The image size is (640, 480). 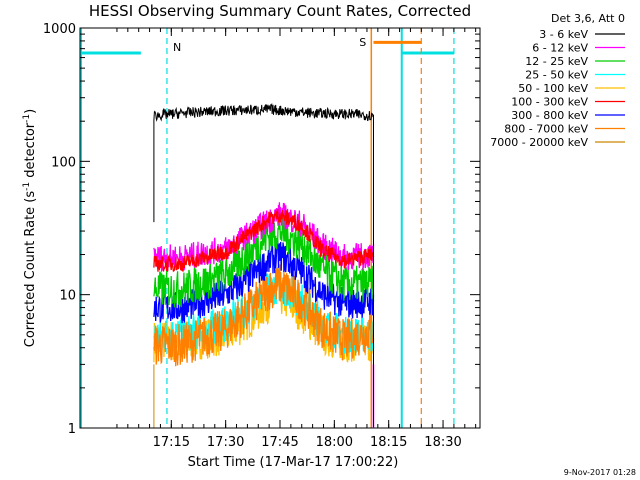 What do you see at coordinates (279, 442) in the screenshot?
I see `x-tick-label: 17:45` at bounding box center [279, 442].